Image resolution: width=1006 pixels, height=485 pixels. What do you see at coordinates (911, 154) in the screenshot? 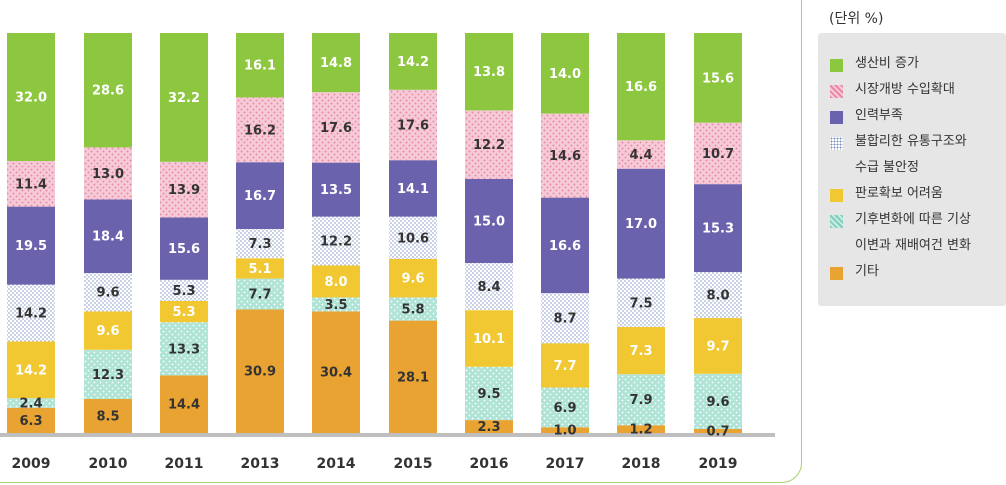
I see `legend-label-3: 불합리한 유통구조와 수급 불안정` at bounding box center [911, 154].